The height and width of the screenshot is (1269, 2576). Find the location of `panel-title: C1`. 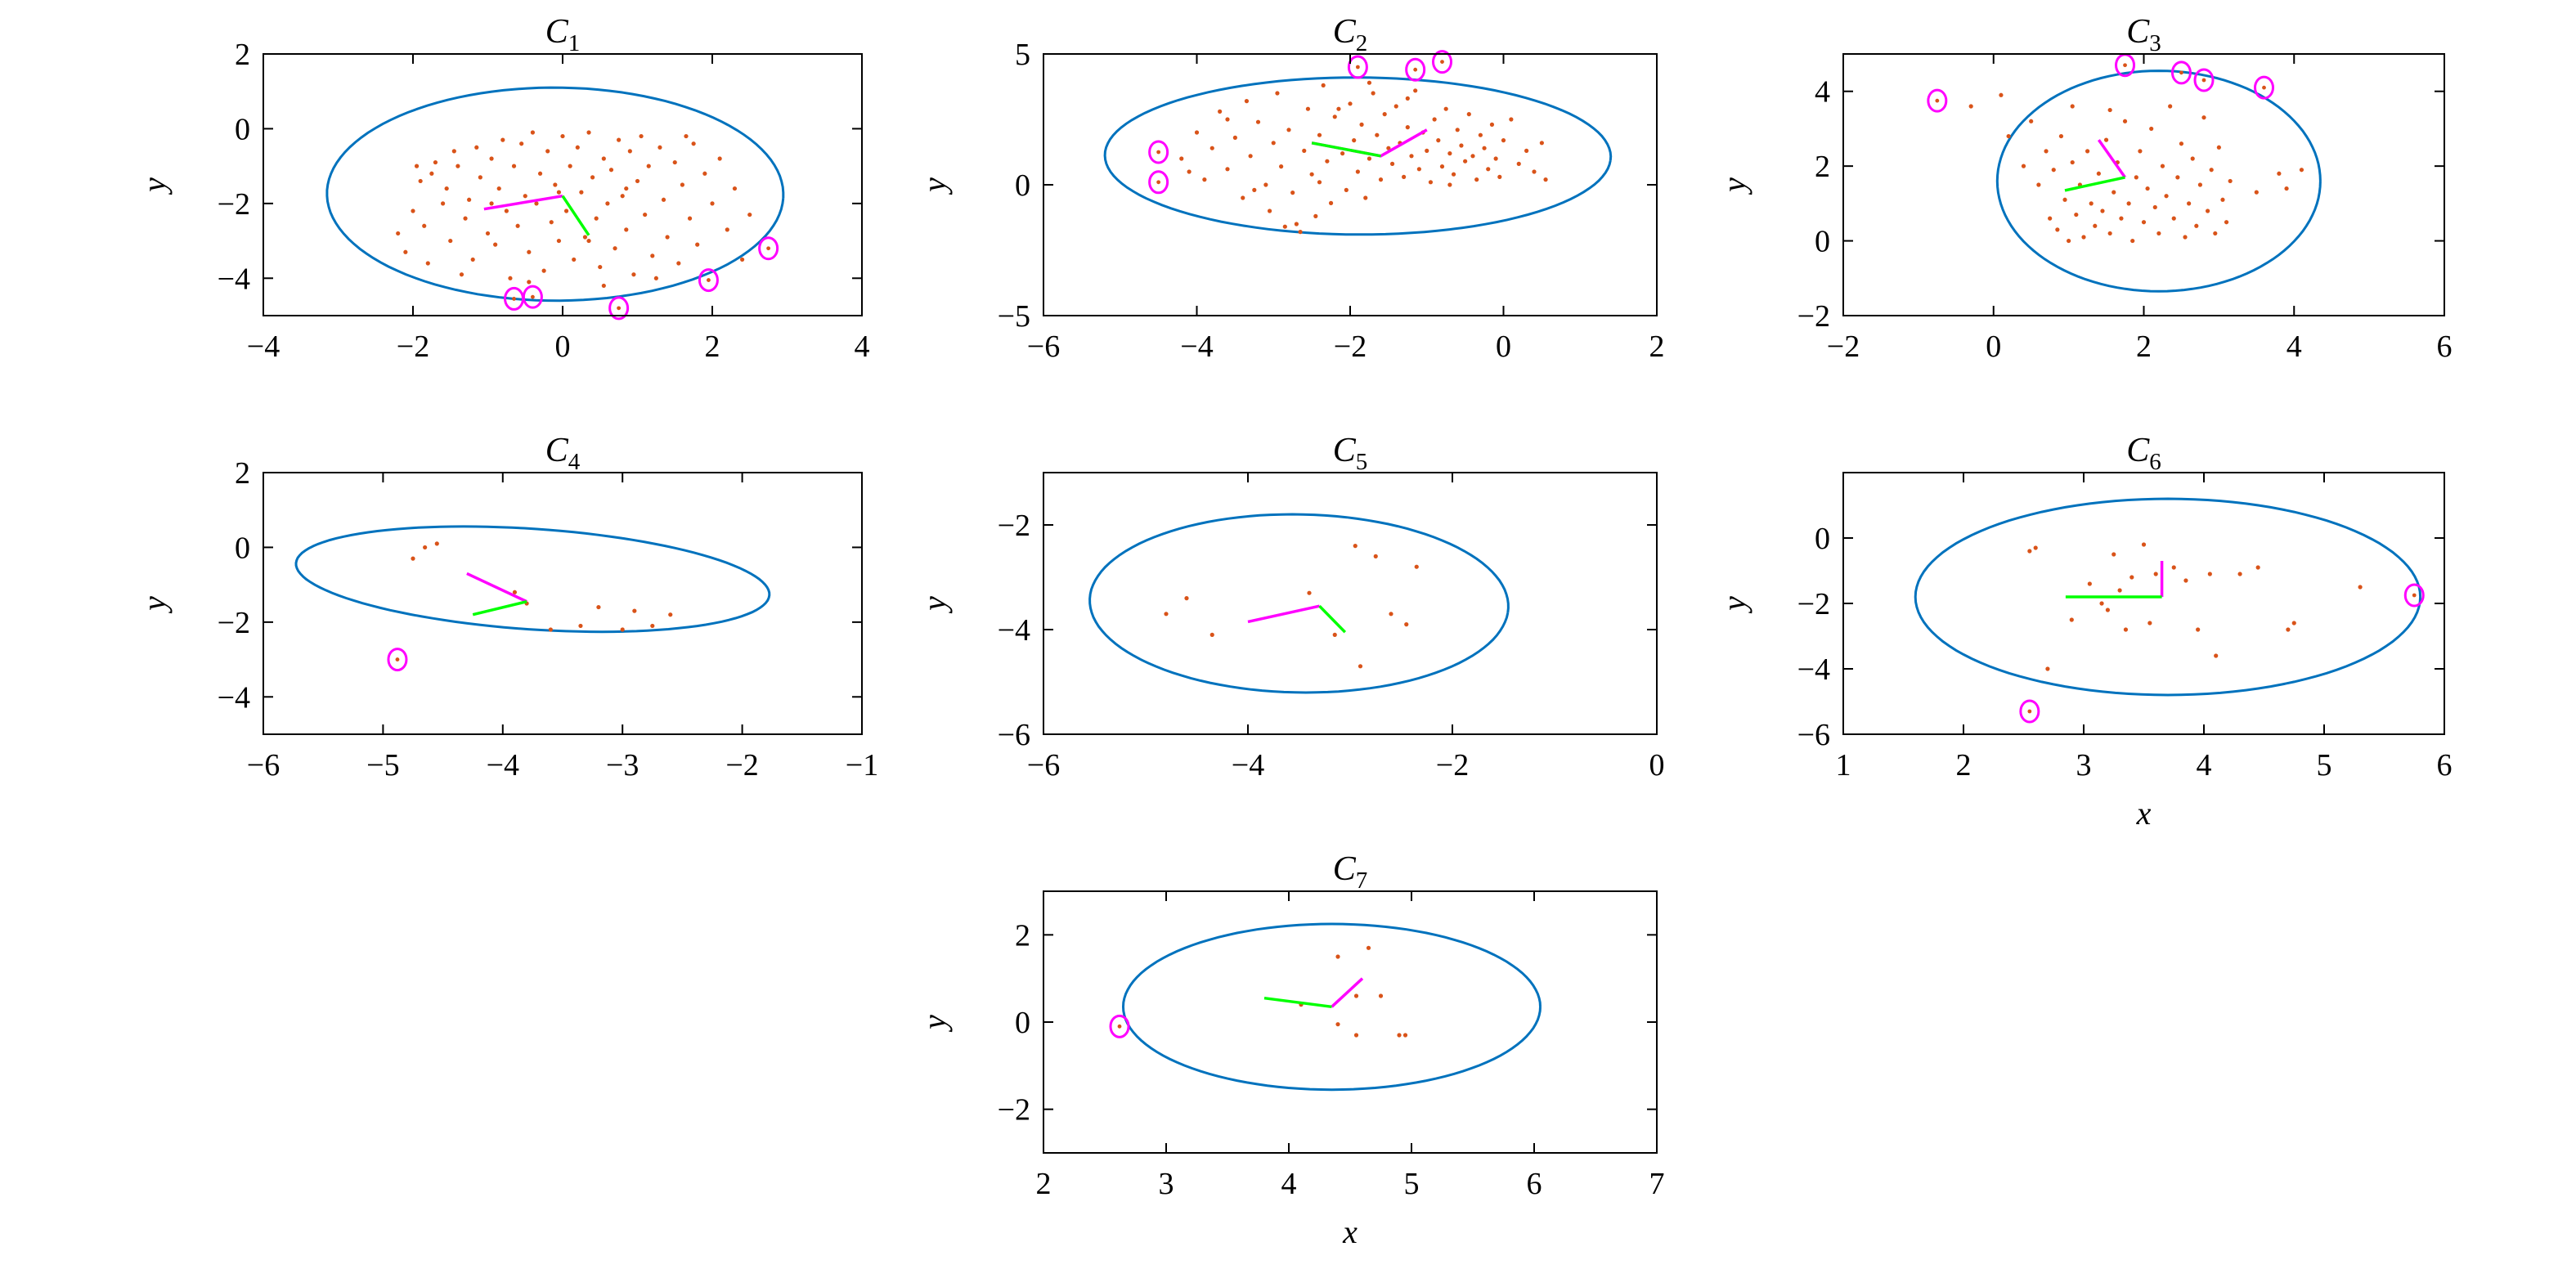

panel-title: C1 is located at coordinates (563, 34).